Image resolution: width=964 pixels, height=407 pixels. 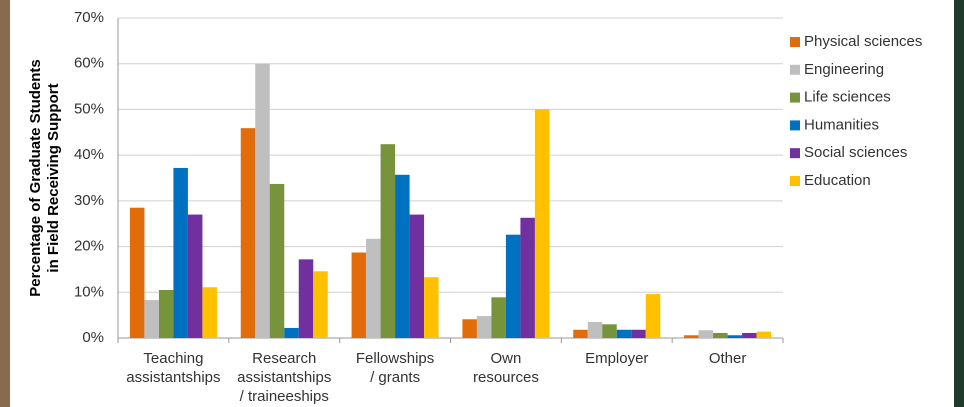 I want to click on x-tick-label-line: resources, so click(x=506, y=377).